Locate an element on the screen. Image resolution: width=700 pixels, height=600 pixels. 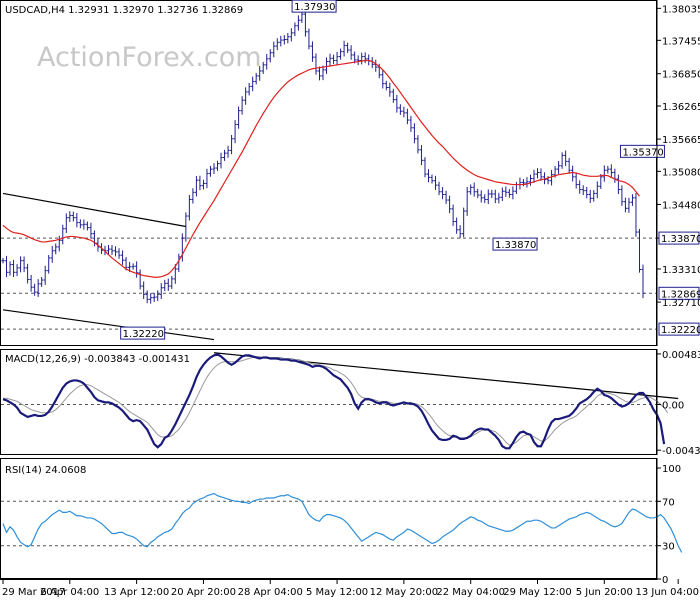
price-trendline is located at coordinates (108, 325).